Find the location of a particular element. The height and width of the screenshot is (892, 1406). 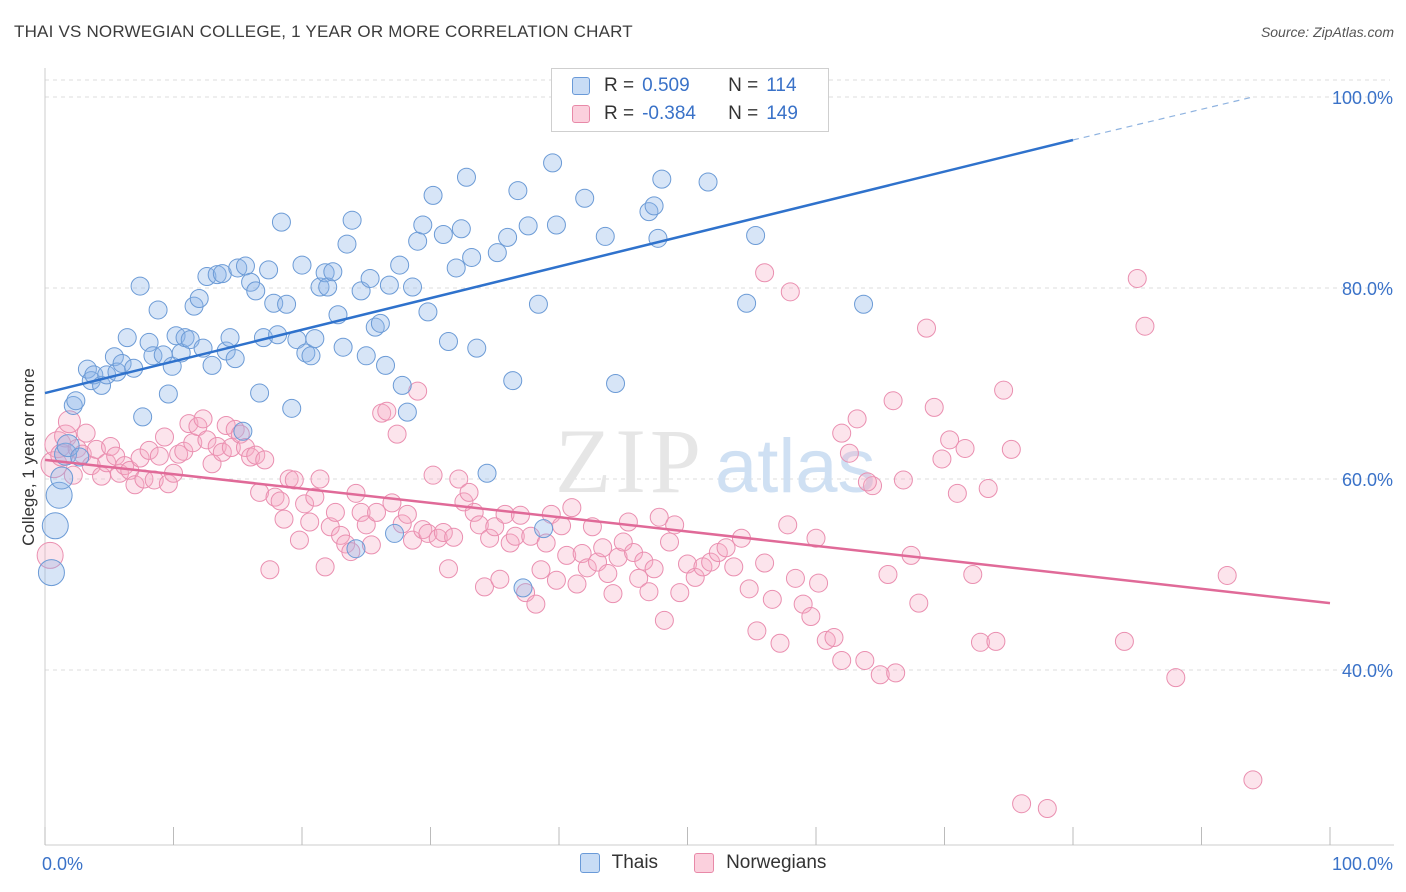

zipatlas-watermark: ZIP atlas is located at coordinates (715, 461).